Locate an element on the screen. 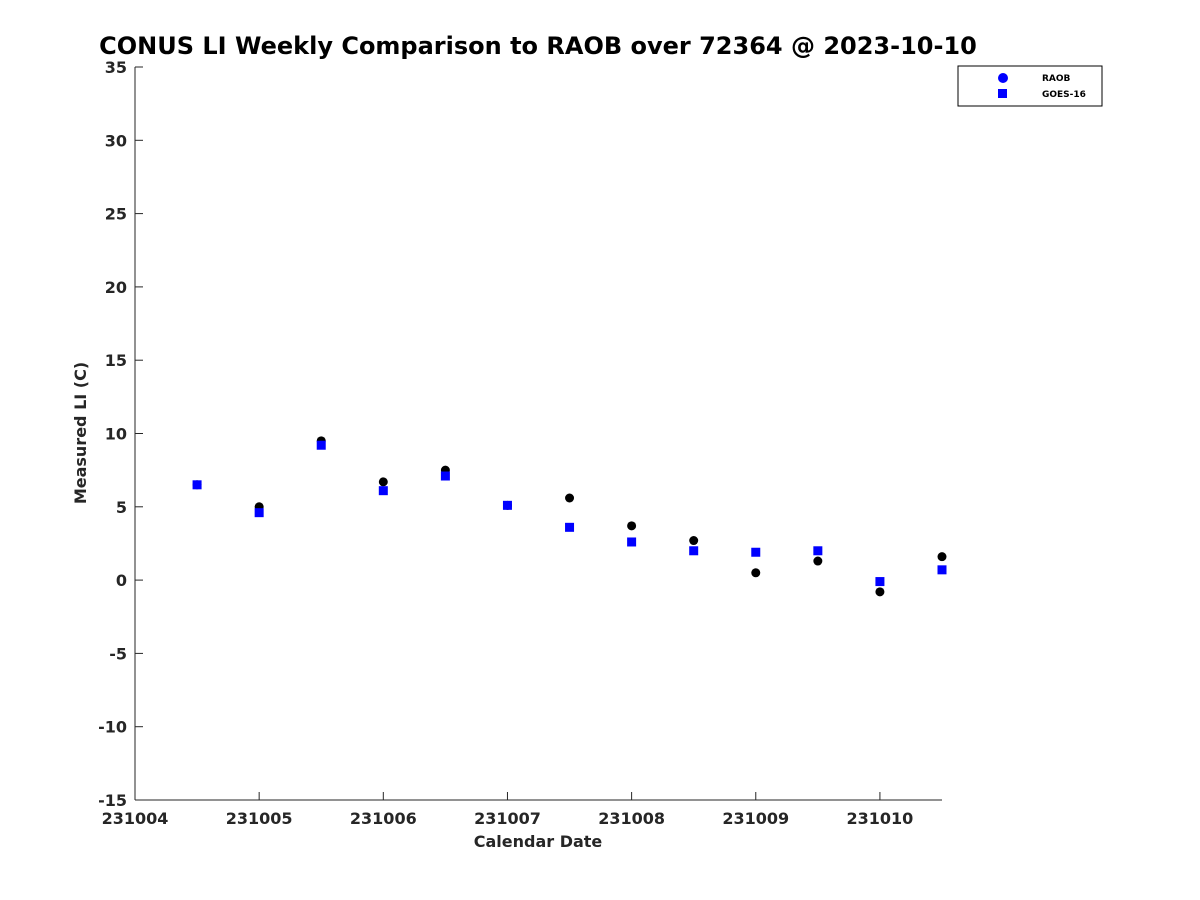 Image resolution: width=1200 pixels, height=900 pixels. x-tick-label: 231007 is located at coordinates (507, 818).